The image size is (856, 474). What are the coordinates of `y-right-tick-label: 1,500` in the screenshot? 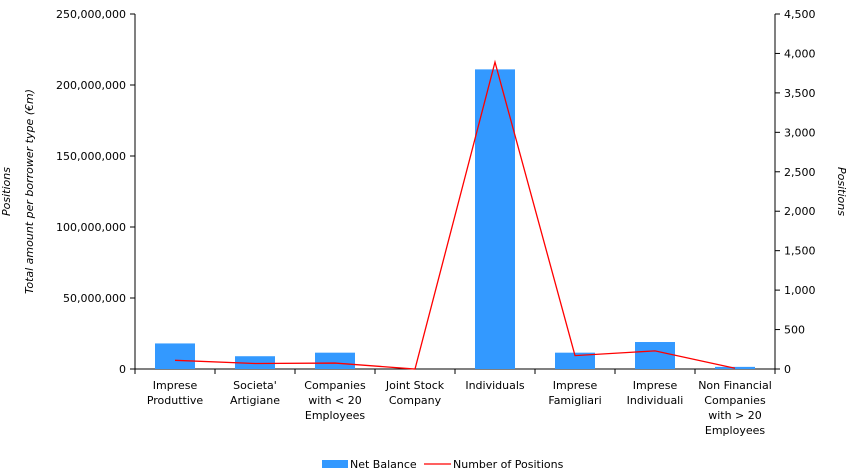 It's located at (800, 251).